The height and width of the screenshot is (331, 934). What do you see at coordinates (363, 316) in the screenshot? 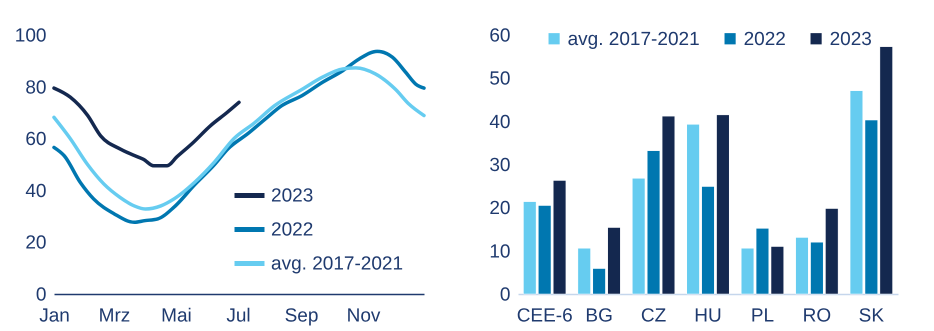
I see `x-tick-label: Nov` at bounding box center [363, 316].